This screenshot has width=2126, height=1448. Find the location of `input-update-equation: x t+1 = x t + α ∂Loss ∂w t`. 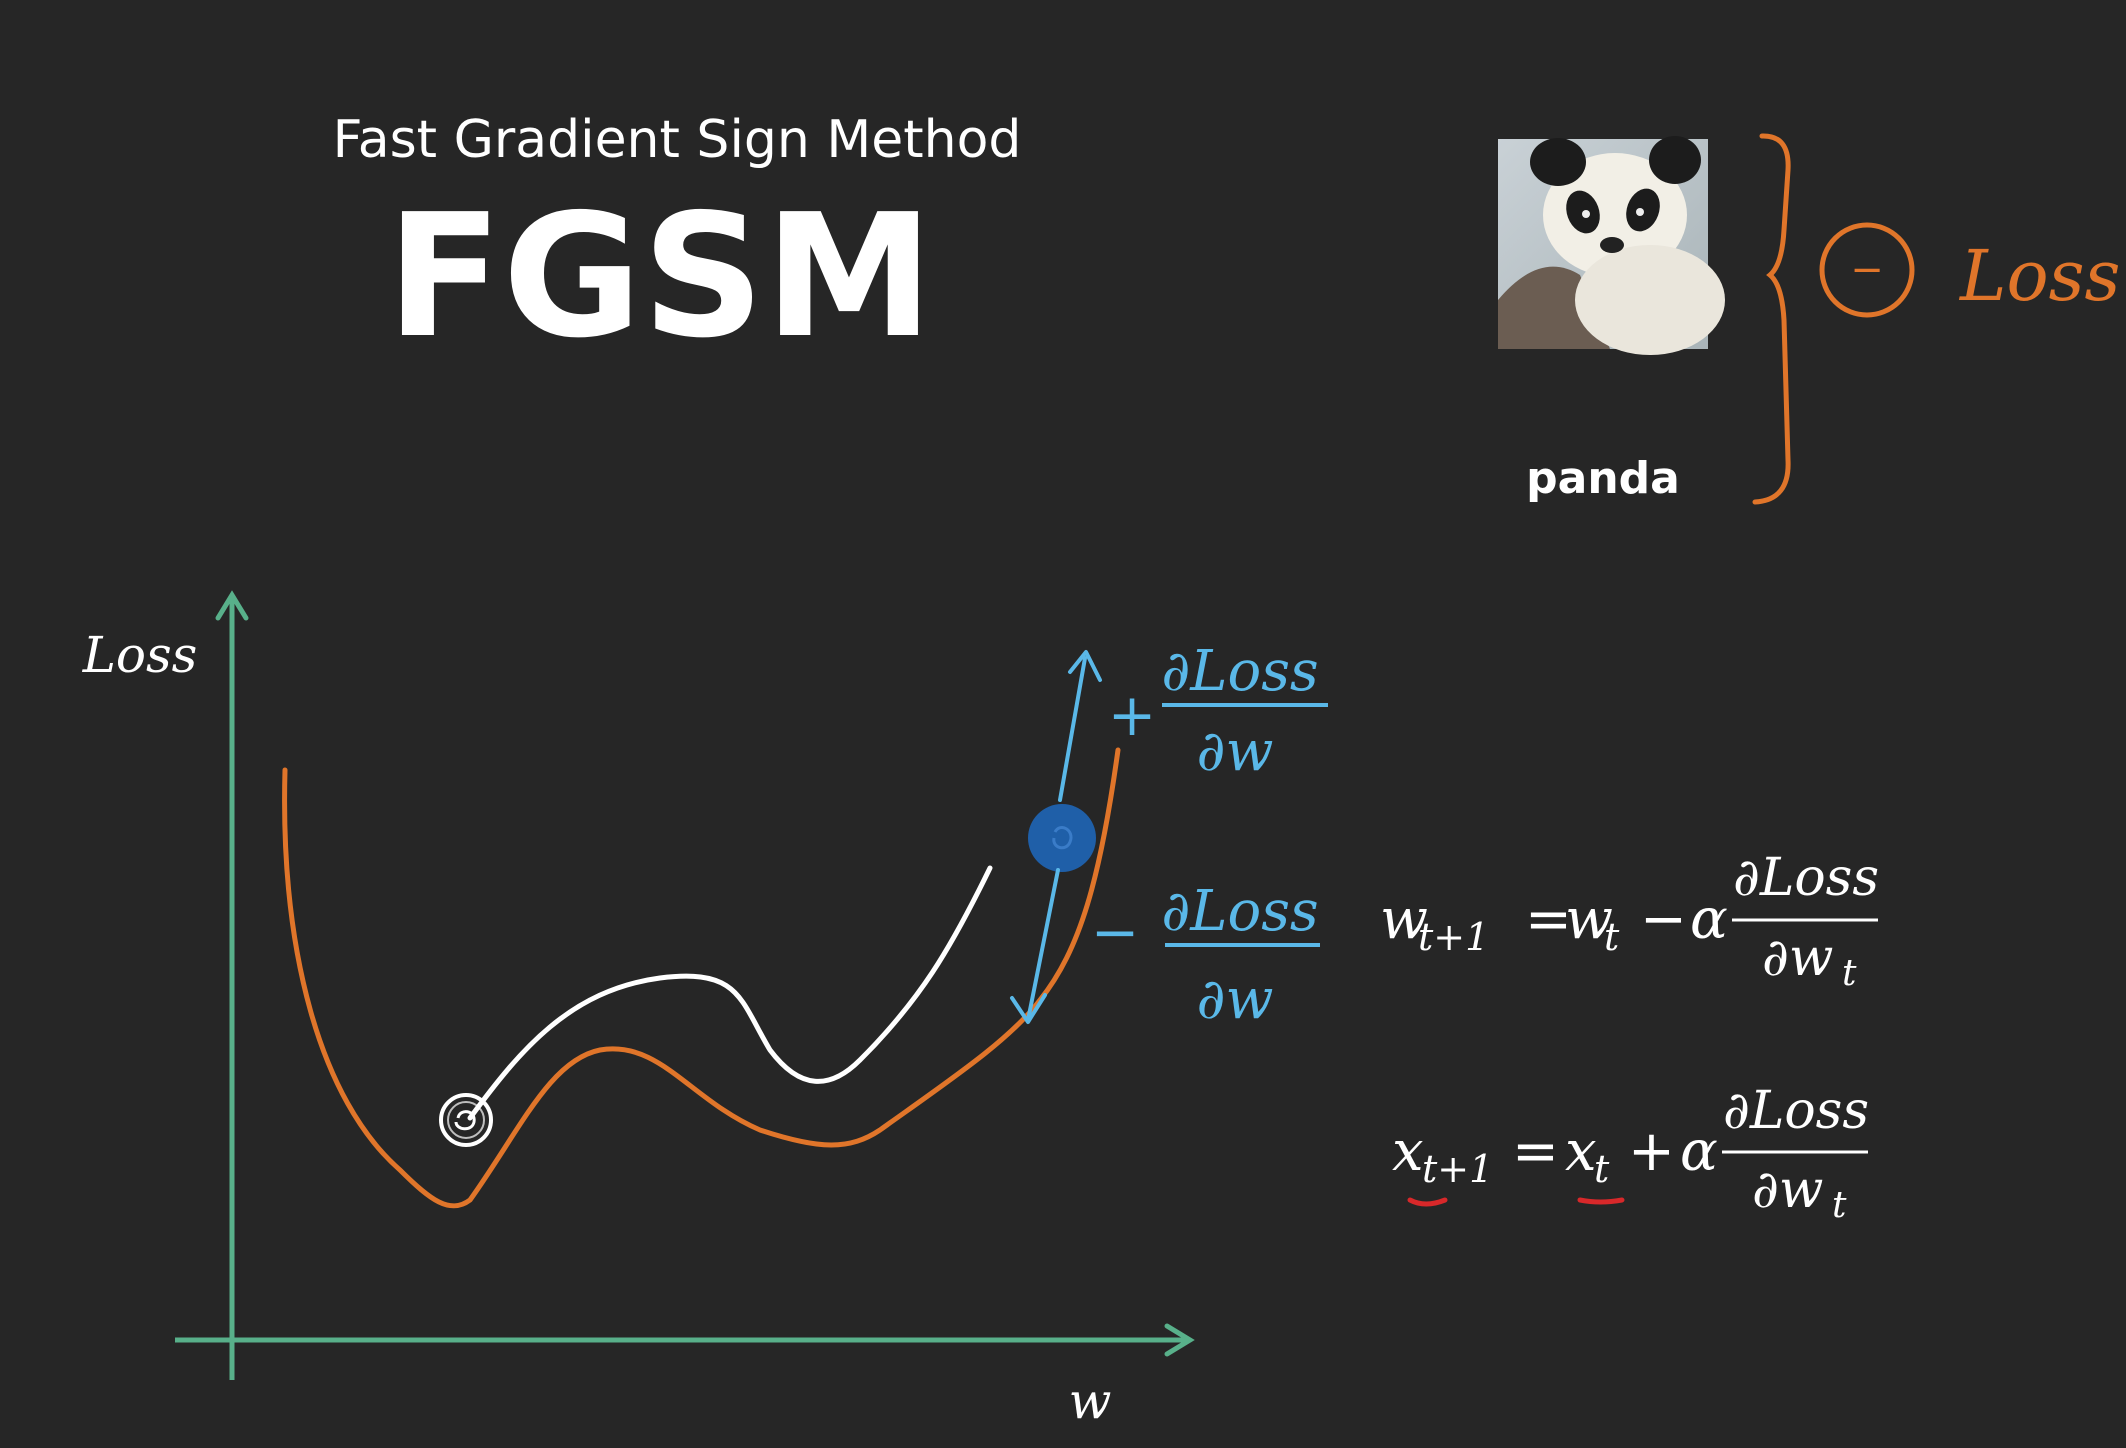

input-update-equation: x t+1 = x t + α ∂Loss ∂w t is located at coordinates (1630, 1153).